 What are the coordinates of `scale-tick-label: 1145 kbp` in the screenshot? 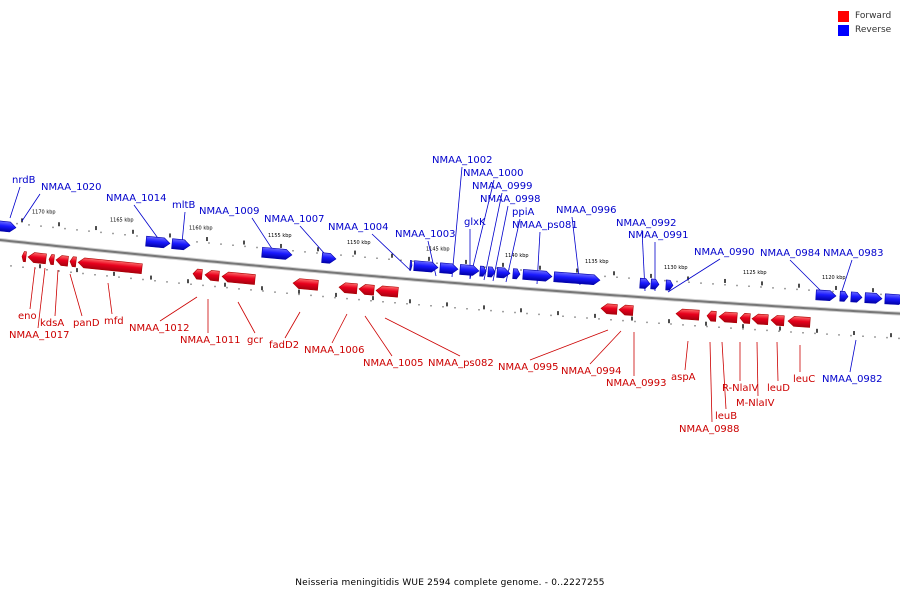 It's located at (438, 250).